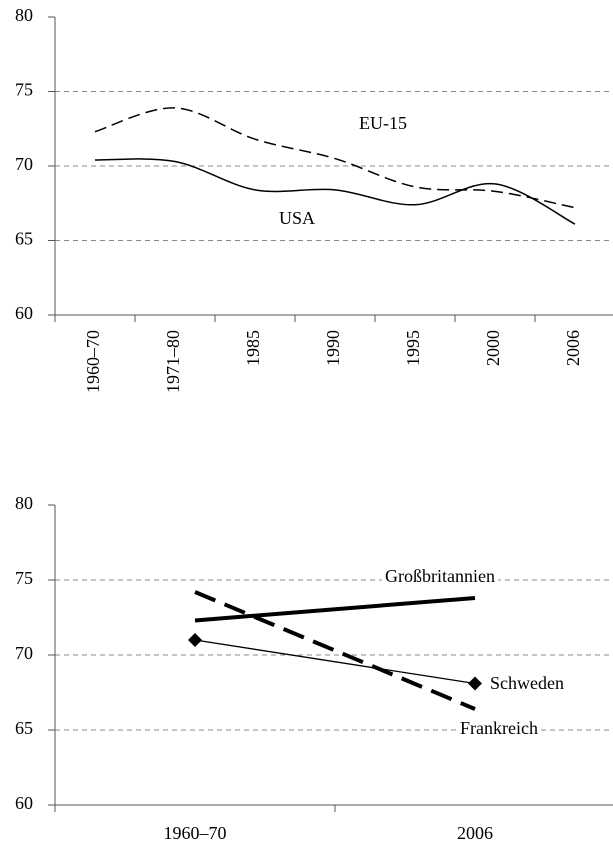 The height and width of the screenshot is (852, 613). I want to click on series-label: Frankreich, so click(499, 728).